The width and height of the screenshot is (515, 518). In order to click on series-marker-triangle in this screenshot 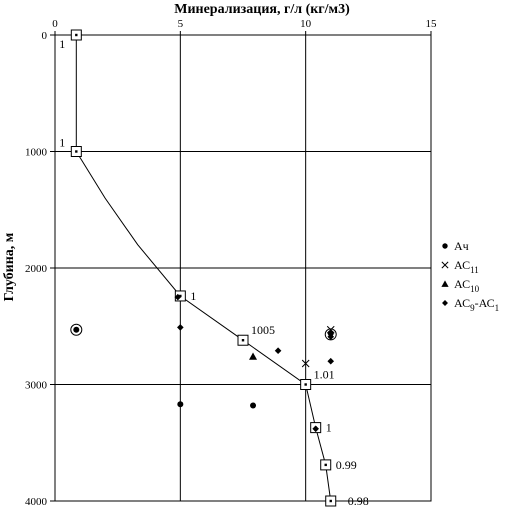, I will do `click(253, 356)`.